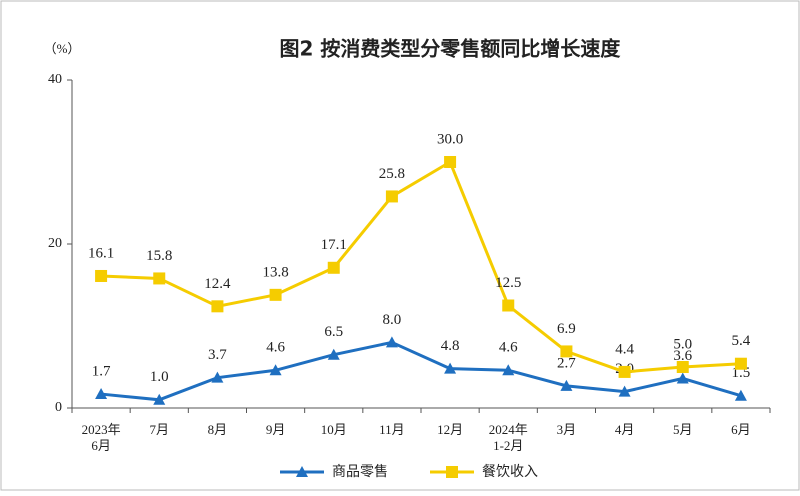 The width and height of the screenshot is (800, 496). Describe the element at coordinates (682, 429) in the screenshot. I see `x-tick-label: 5月` at that location.